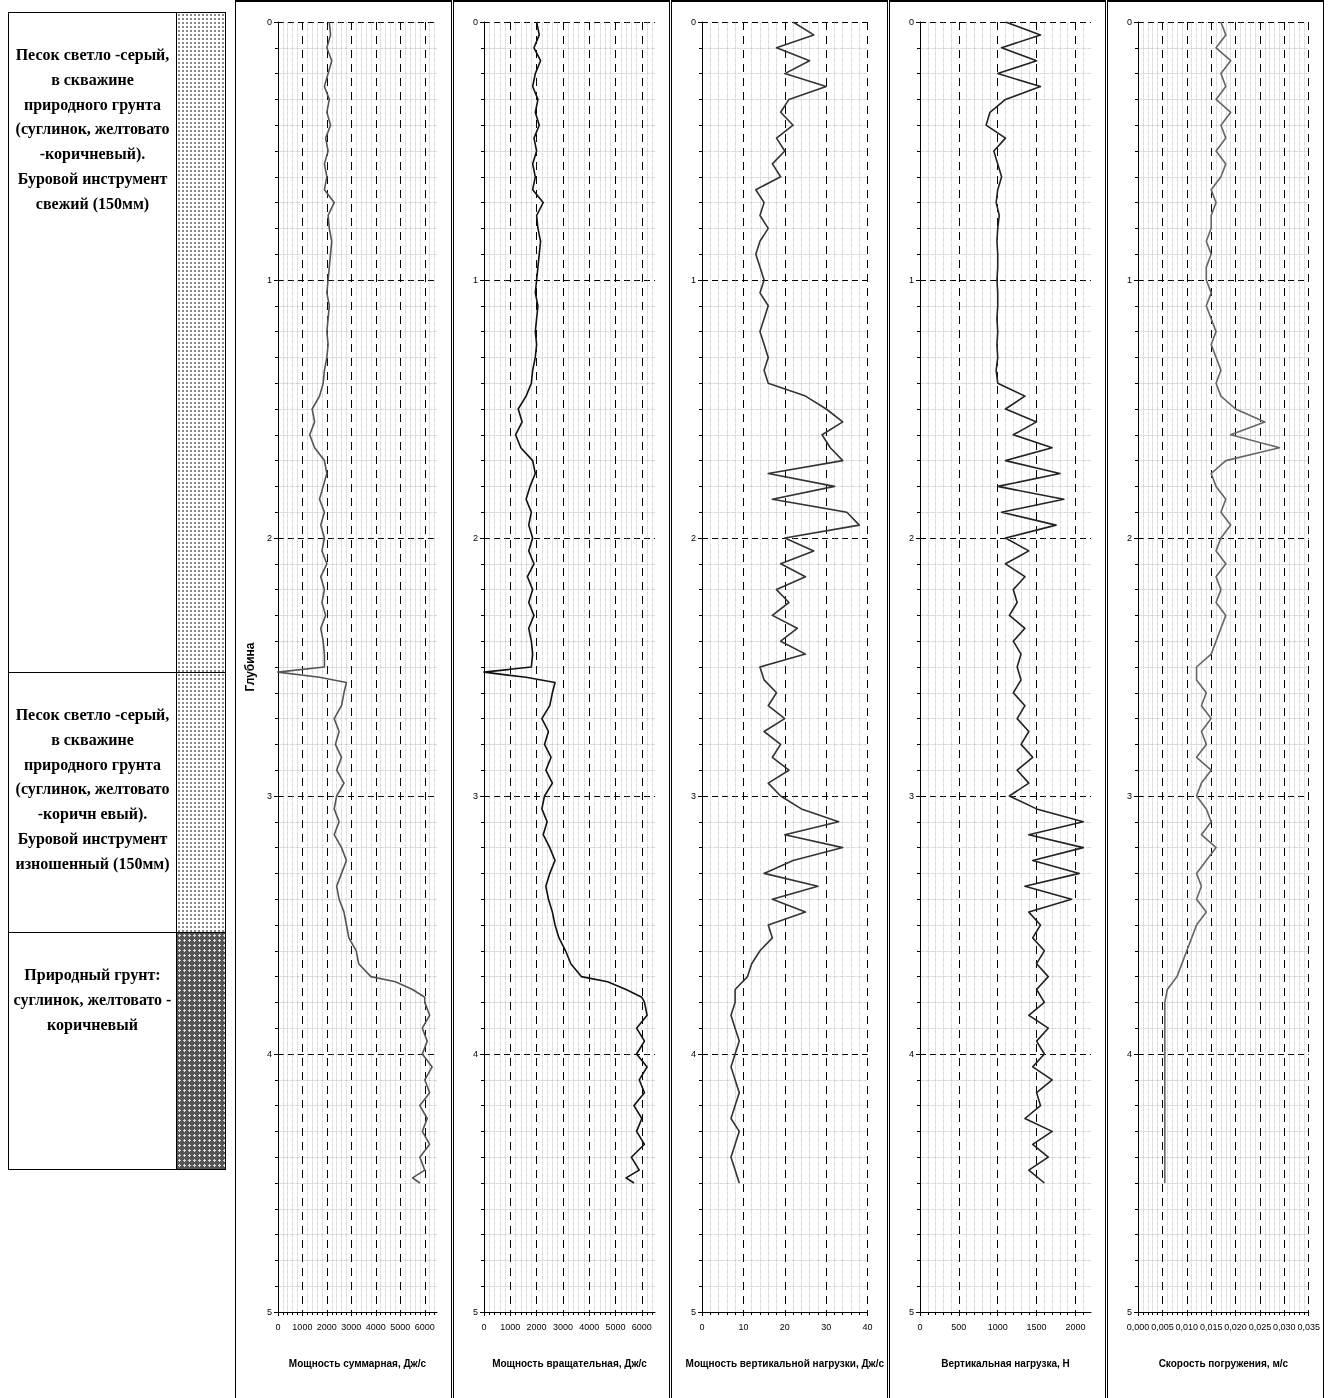 Image resolution: width=1337 pixels, height=1398 pixels. Describe the element at coordinates (785, 1363) in the screenshot. I see `x-axis-title: Мощность вертикальной нагрузки, Дж/с` at that location.